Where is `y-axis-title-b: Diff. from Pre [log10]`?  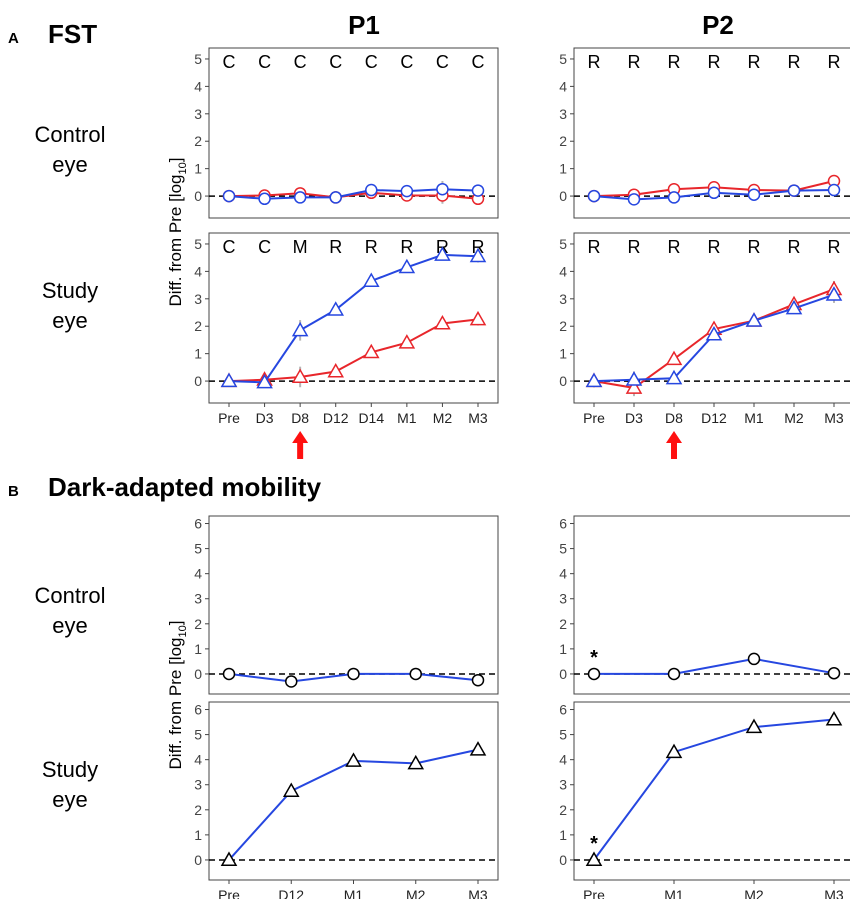
y-axis-title-b: Diff. from Pre [log10] is located at coordinates (177, 695).